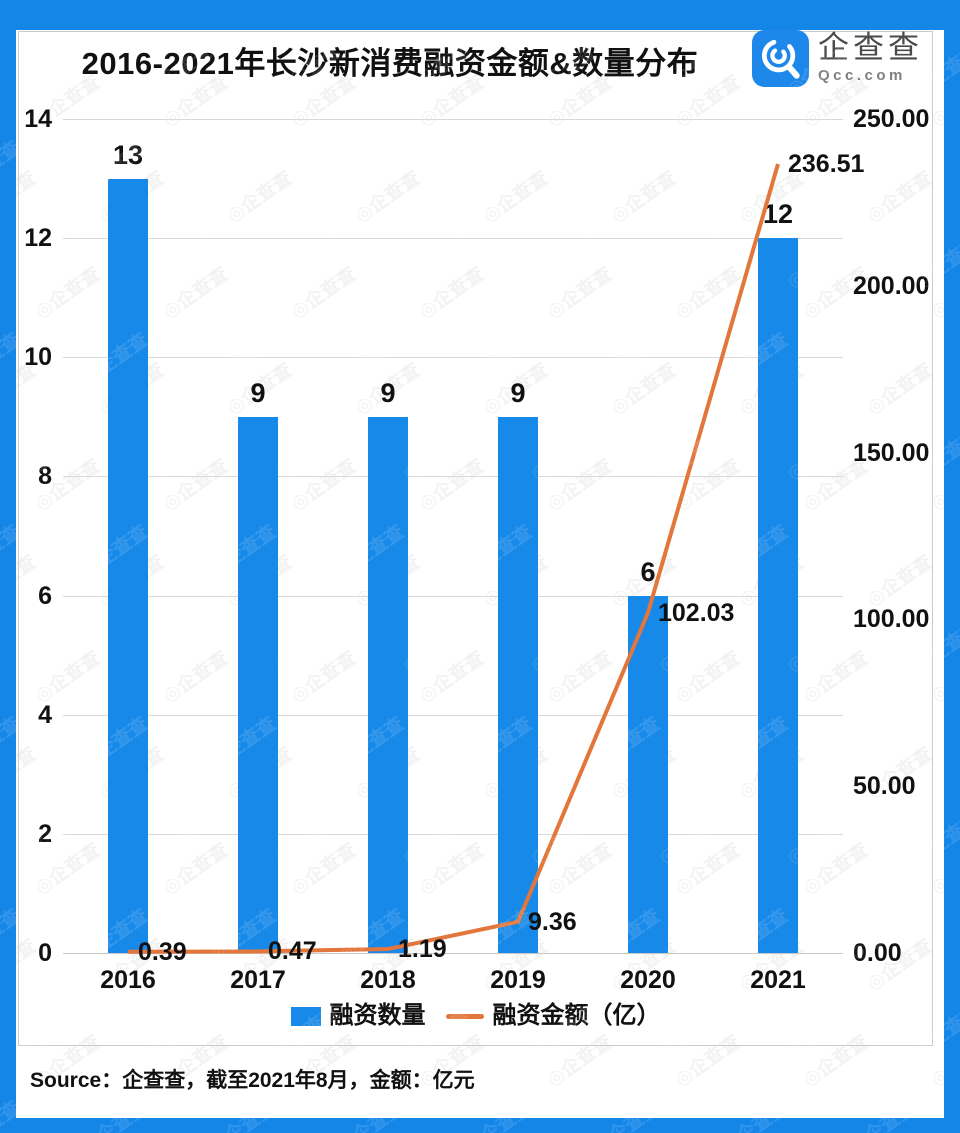  What do you see at coordinates (258, 684) in the screenshot?
I see `bar-2017` at bounding box center [258, 684].